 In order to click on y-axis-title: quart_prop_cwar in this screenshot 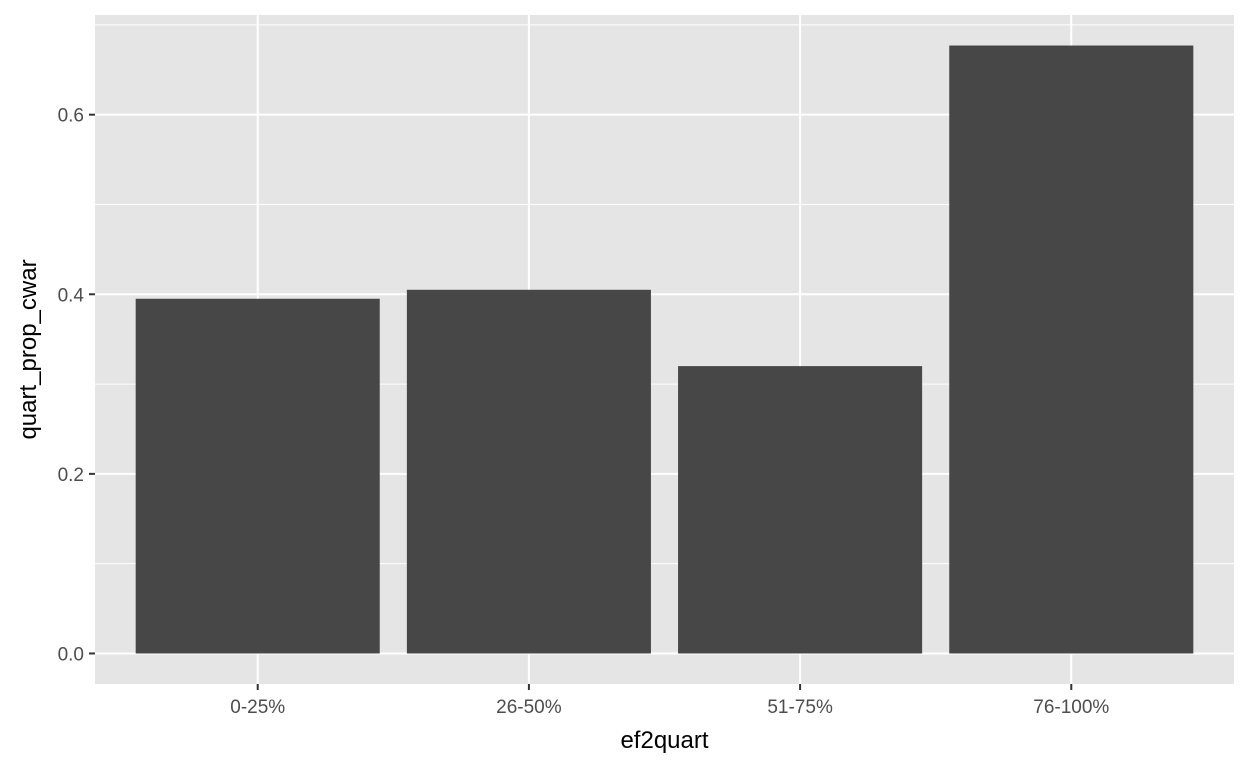, I will do `click(28, 349)`.